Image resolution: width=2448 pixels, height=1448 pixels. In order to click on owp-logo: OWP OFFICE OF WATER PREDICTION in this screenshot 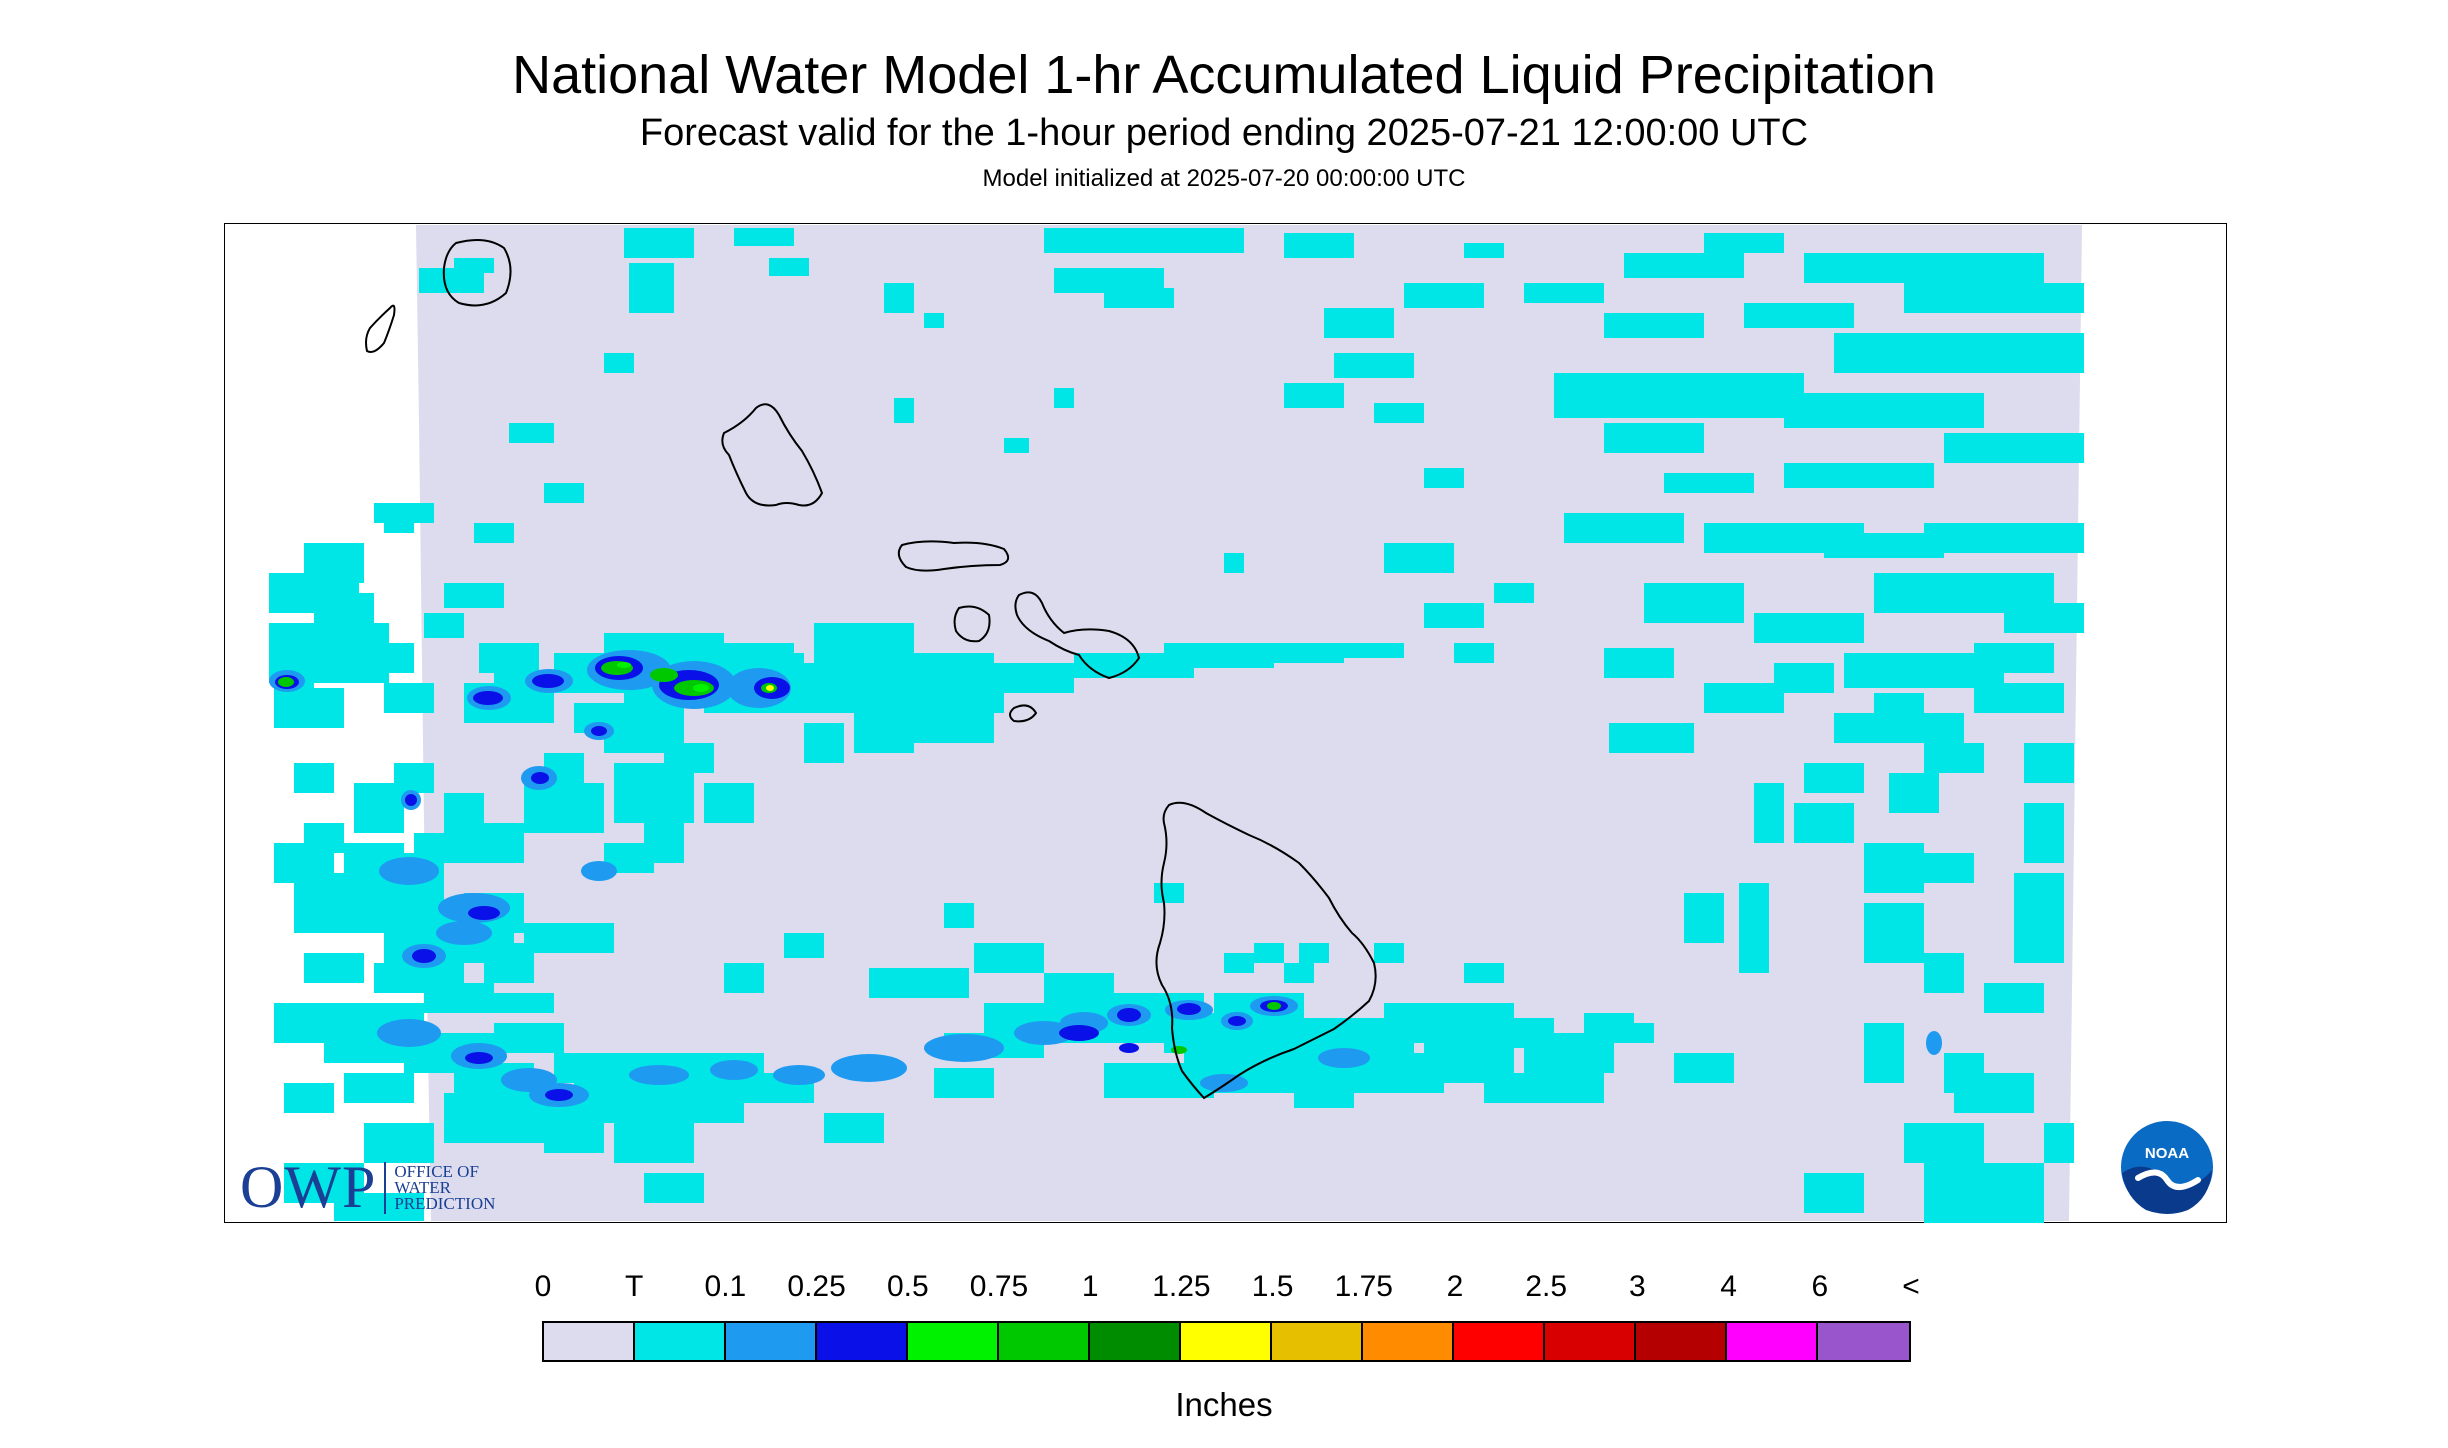, I will do `click(367, 1187)`.